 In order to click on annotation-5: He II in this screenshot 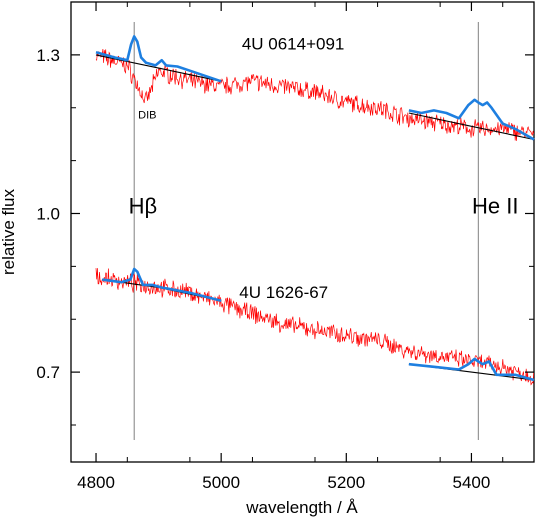, I will do `click(495, 205)`.